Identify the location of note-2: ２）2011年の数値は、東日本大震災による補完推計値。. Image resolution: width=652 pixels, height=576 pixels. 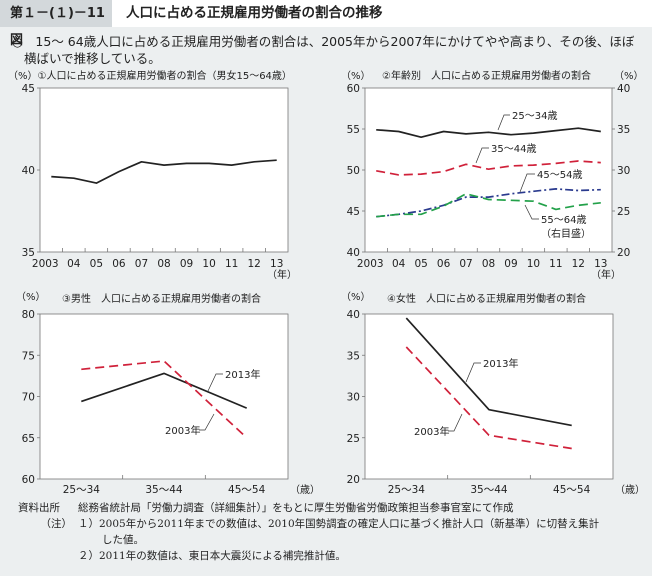
(212, 556).